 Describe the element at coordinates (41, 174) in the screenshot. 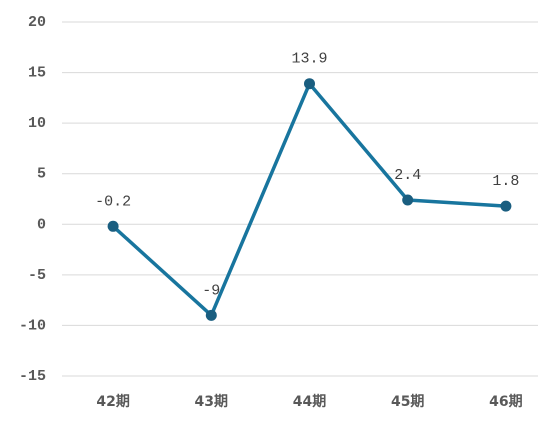

I see `y-tick-label: 5` at that location.